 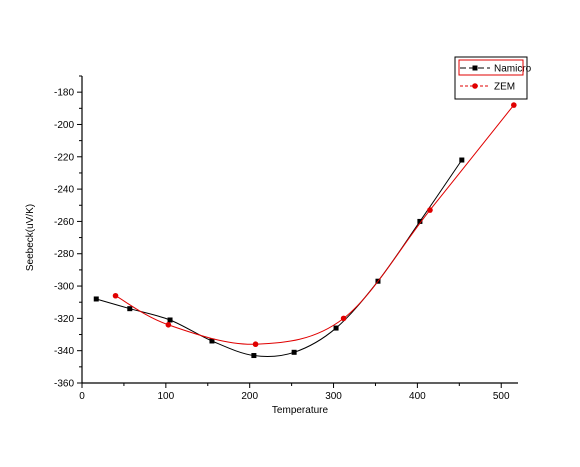 I want to click on x-tick-label: 0, so click(x=82, y=396).